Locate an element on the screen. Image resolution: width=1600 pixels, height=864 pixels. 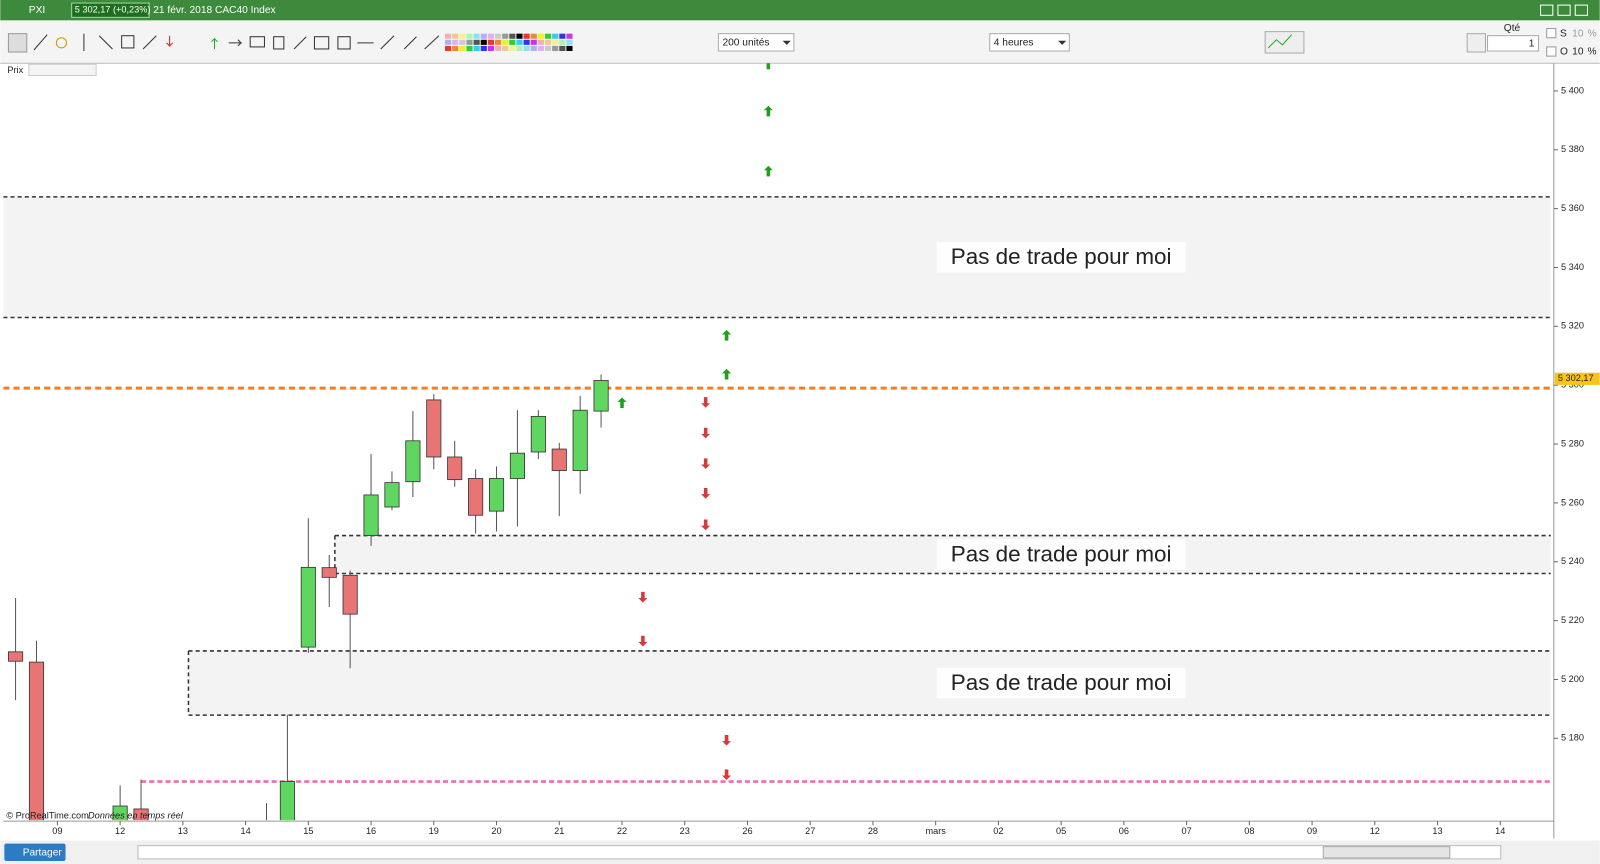
s-value: 10 is located at coordinates (1578, 33).